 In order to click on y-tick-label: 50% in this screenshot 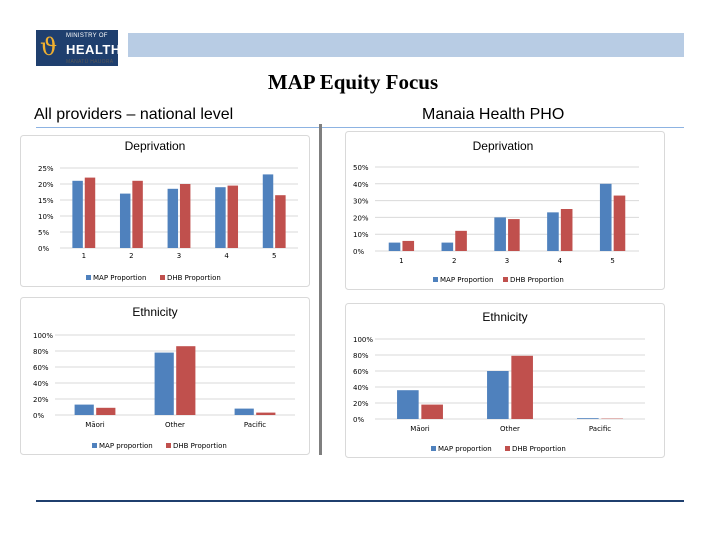, I will do `click(361, 168)`.